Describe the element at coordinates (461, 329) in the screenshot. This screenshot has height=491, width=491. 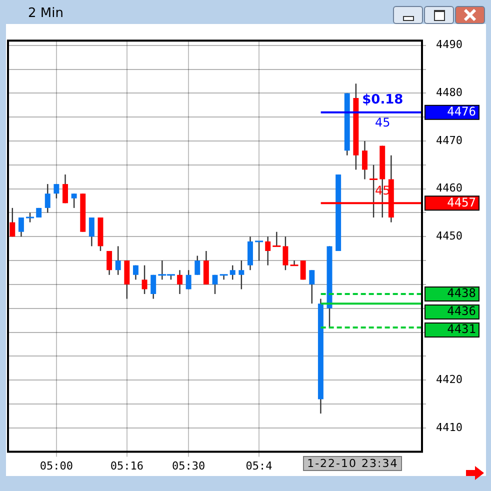
I see `ref-line-label: 4431` at that location.